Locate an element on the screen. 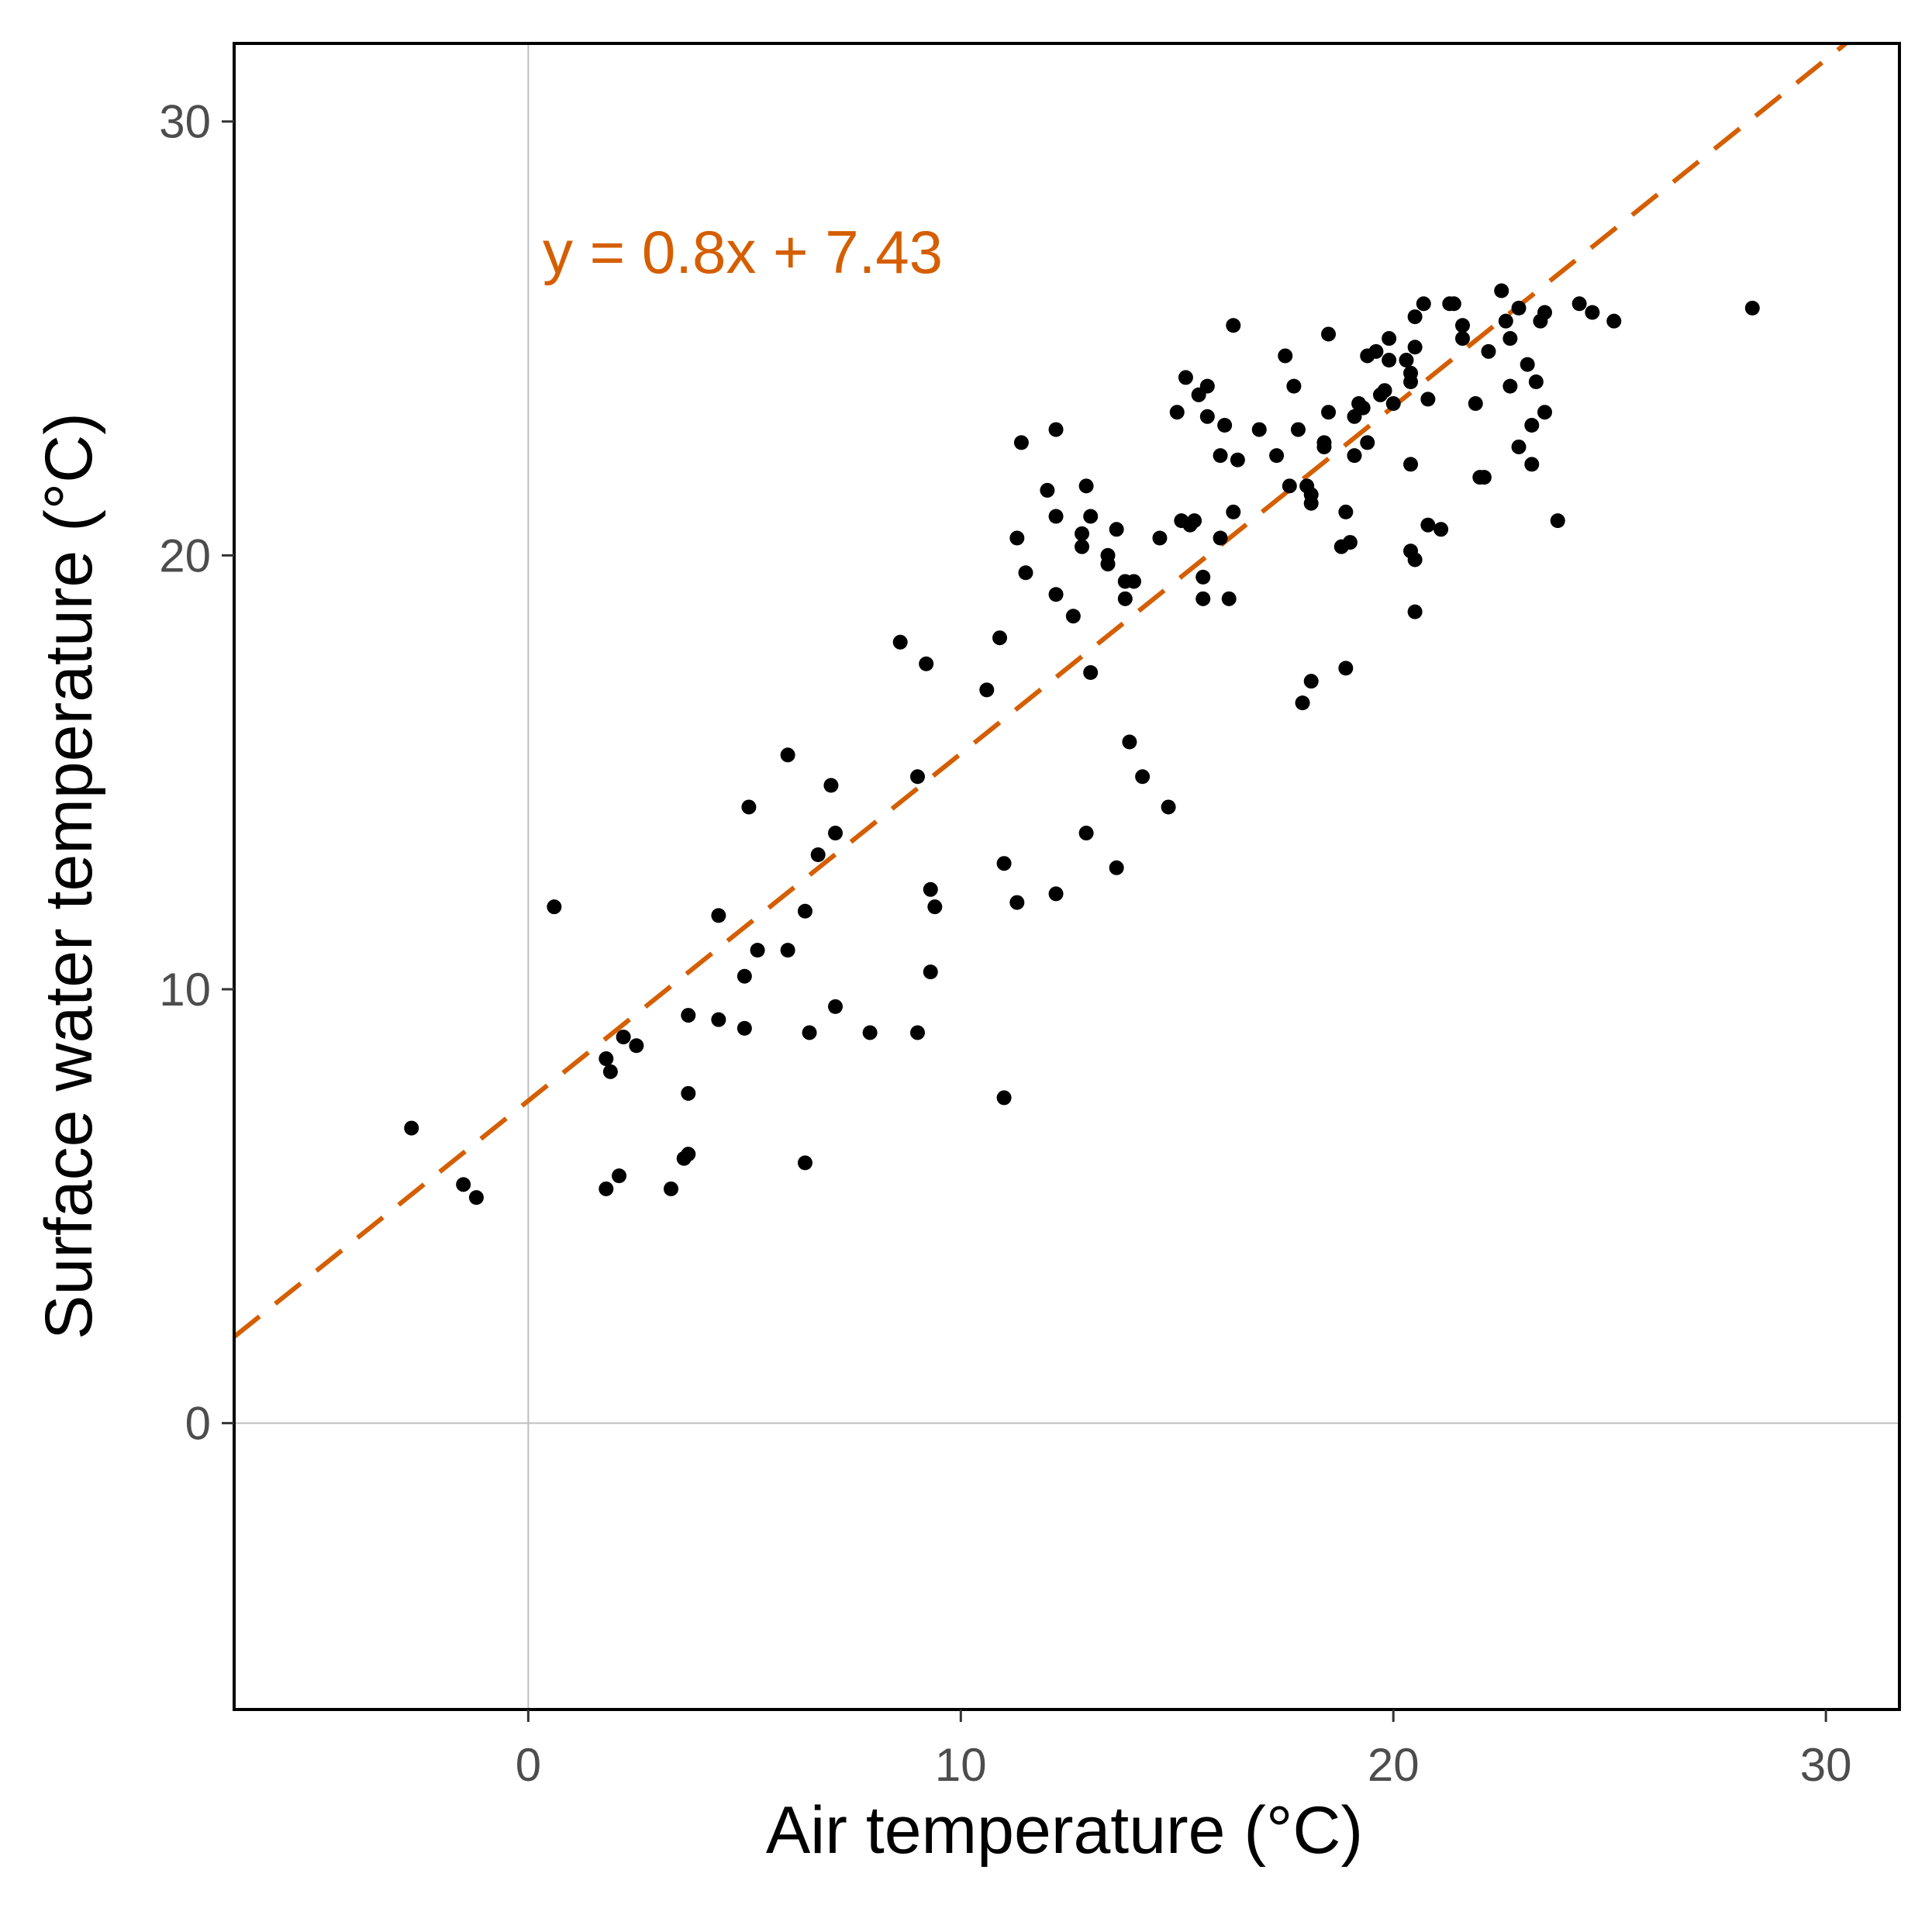 This screenshot has height=1932, width=1932. x-tick-label: 0 is located at coordinates (528, 1765).